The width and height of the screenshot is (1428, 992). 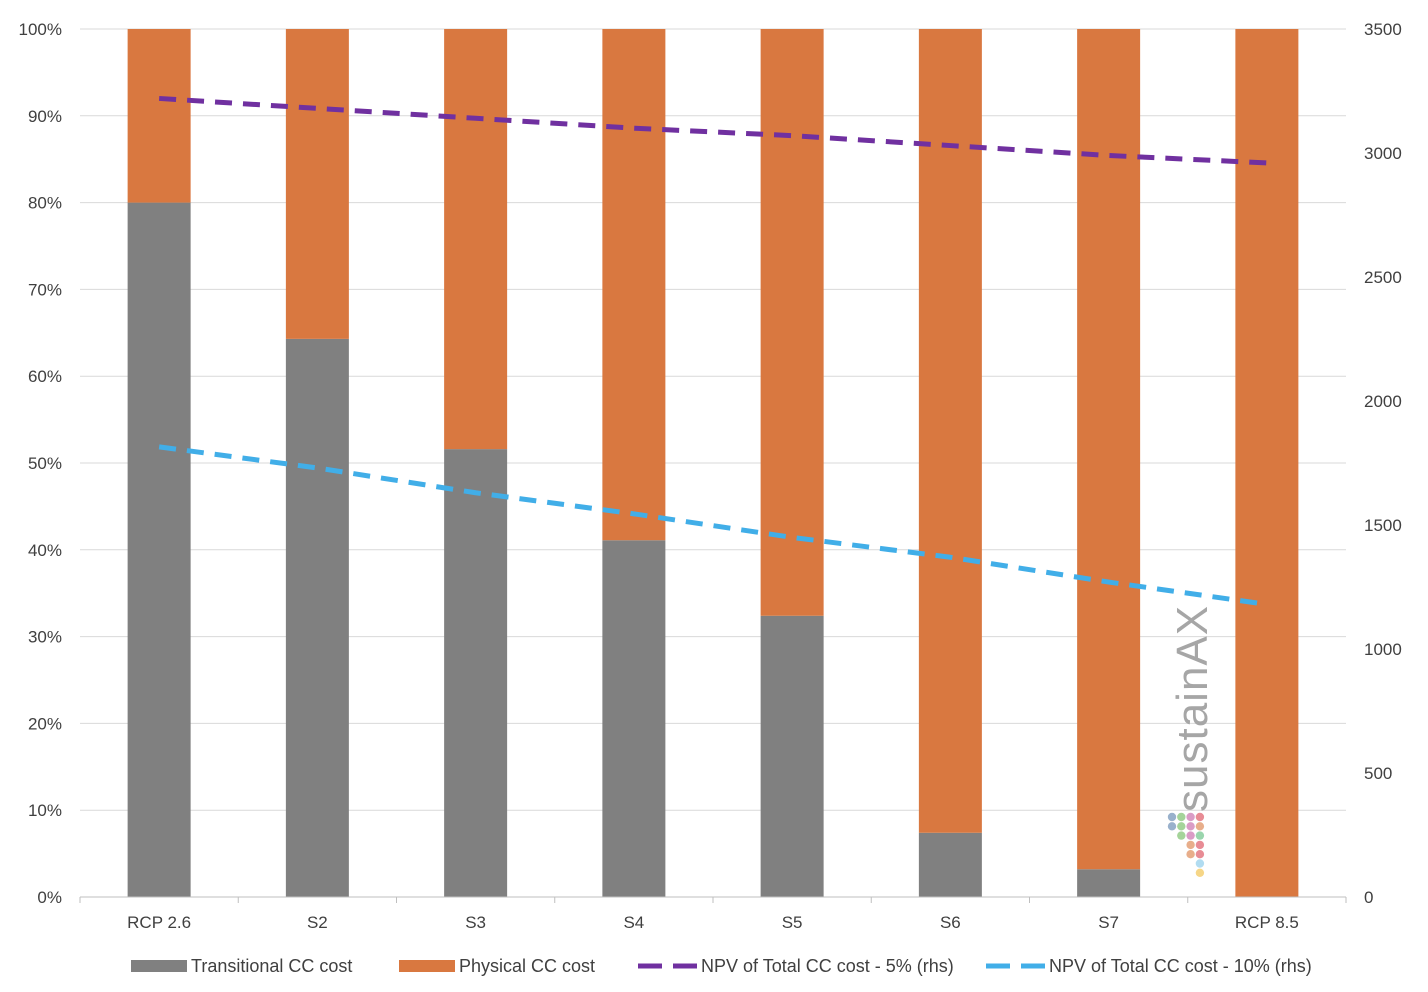 What do you see at coordinates (633, 922) in the screenshot?
I see `x-tick-s4: S4` at bounding box center [633, 922].